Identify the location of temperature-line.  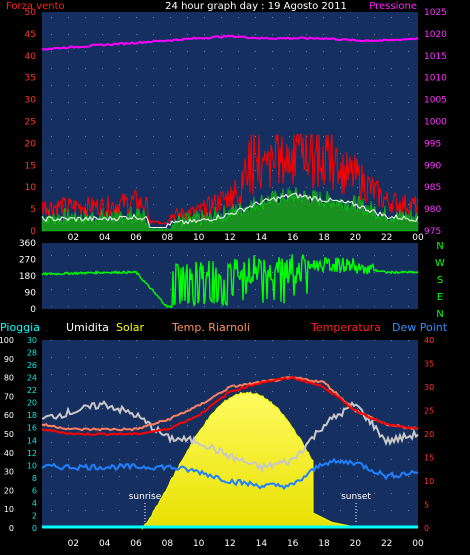
(230, 406).